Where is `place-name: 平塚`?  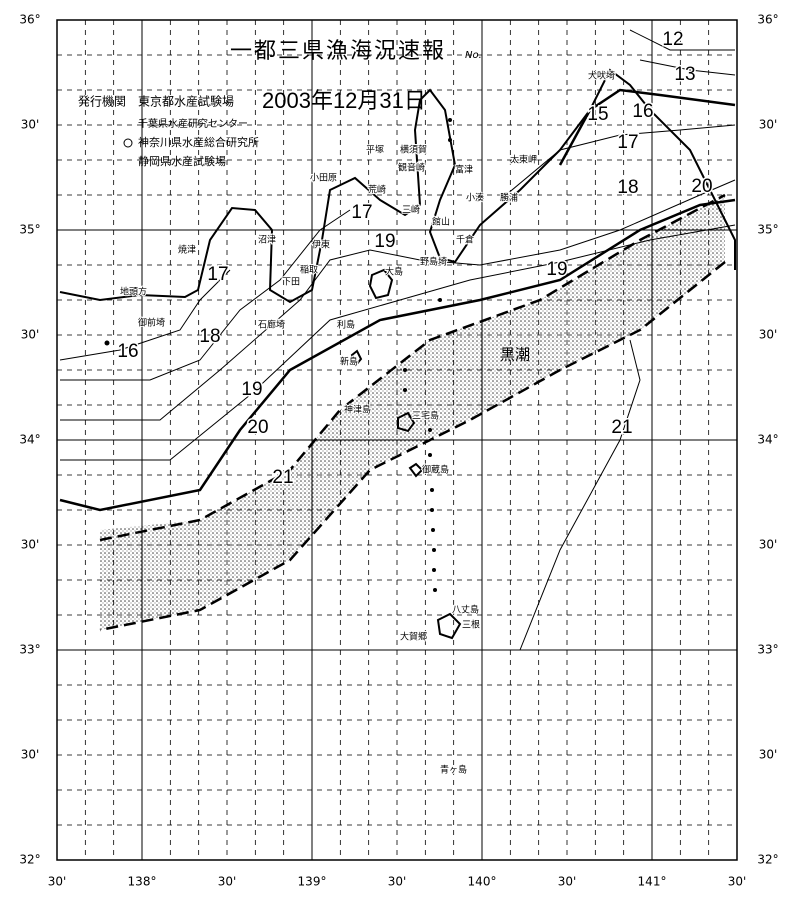 place-name: 平塚 is located at coordinates (375, 150).